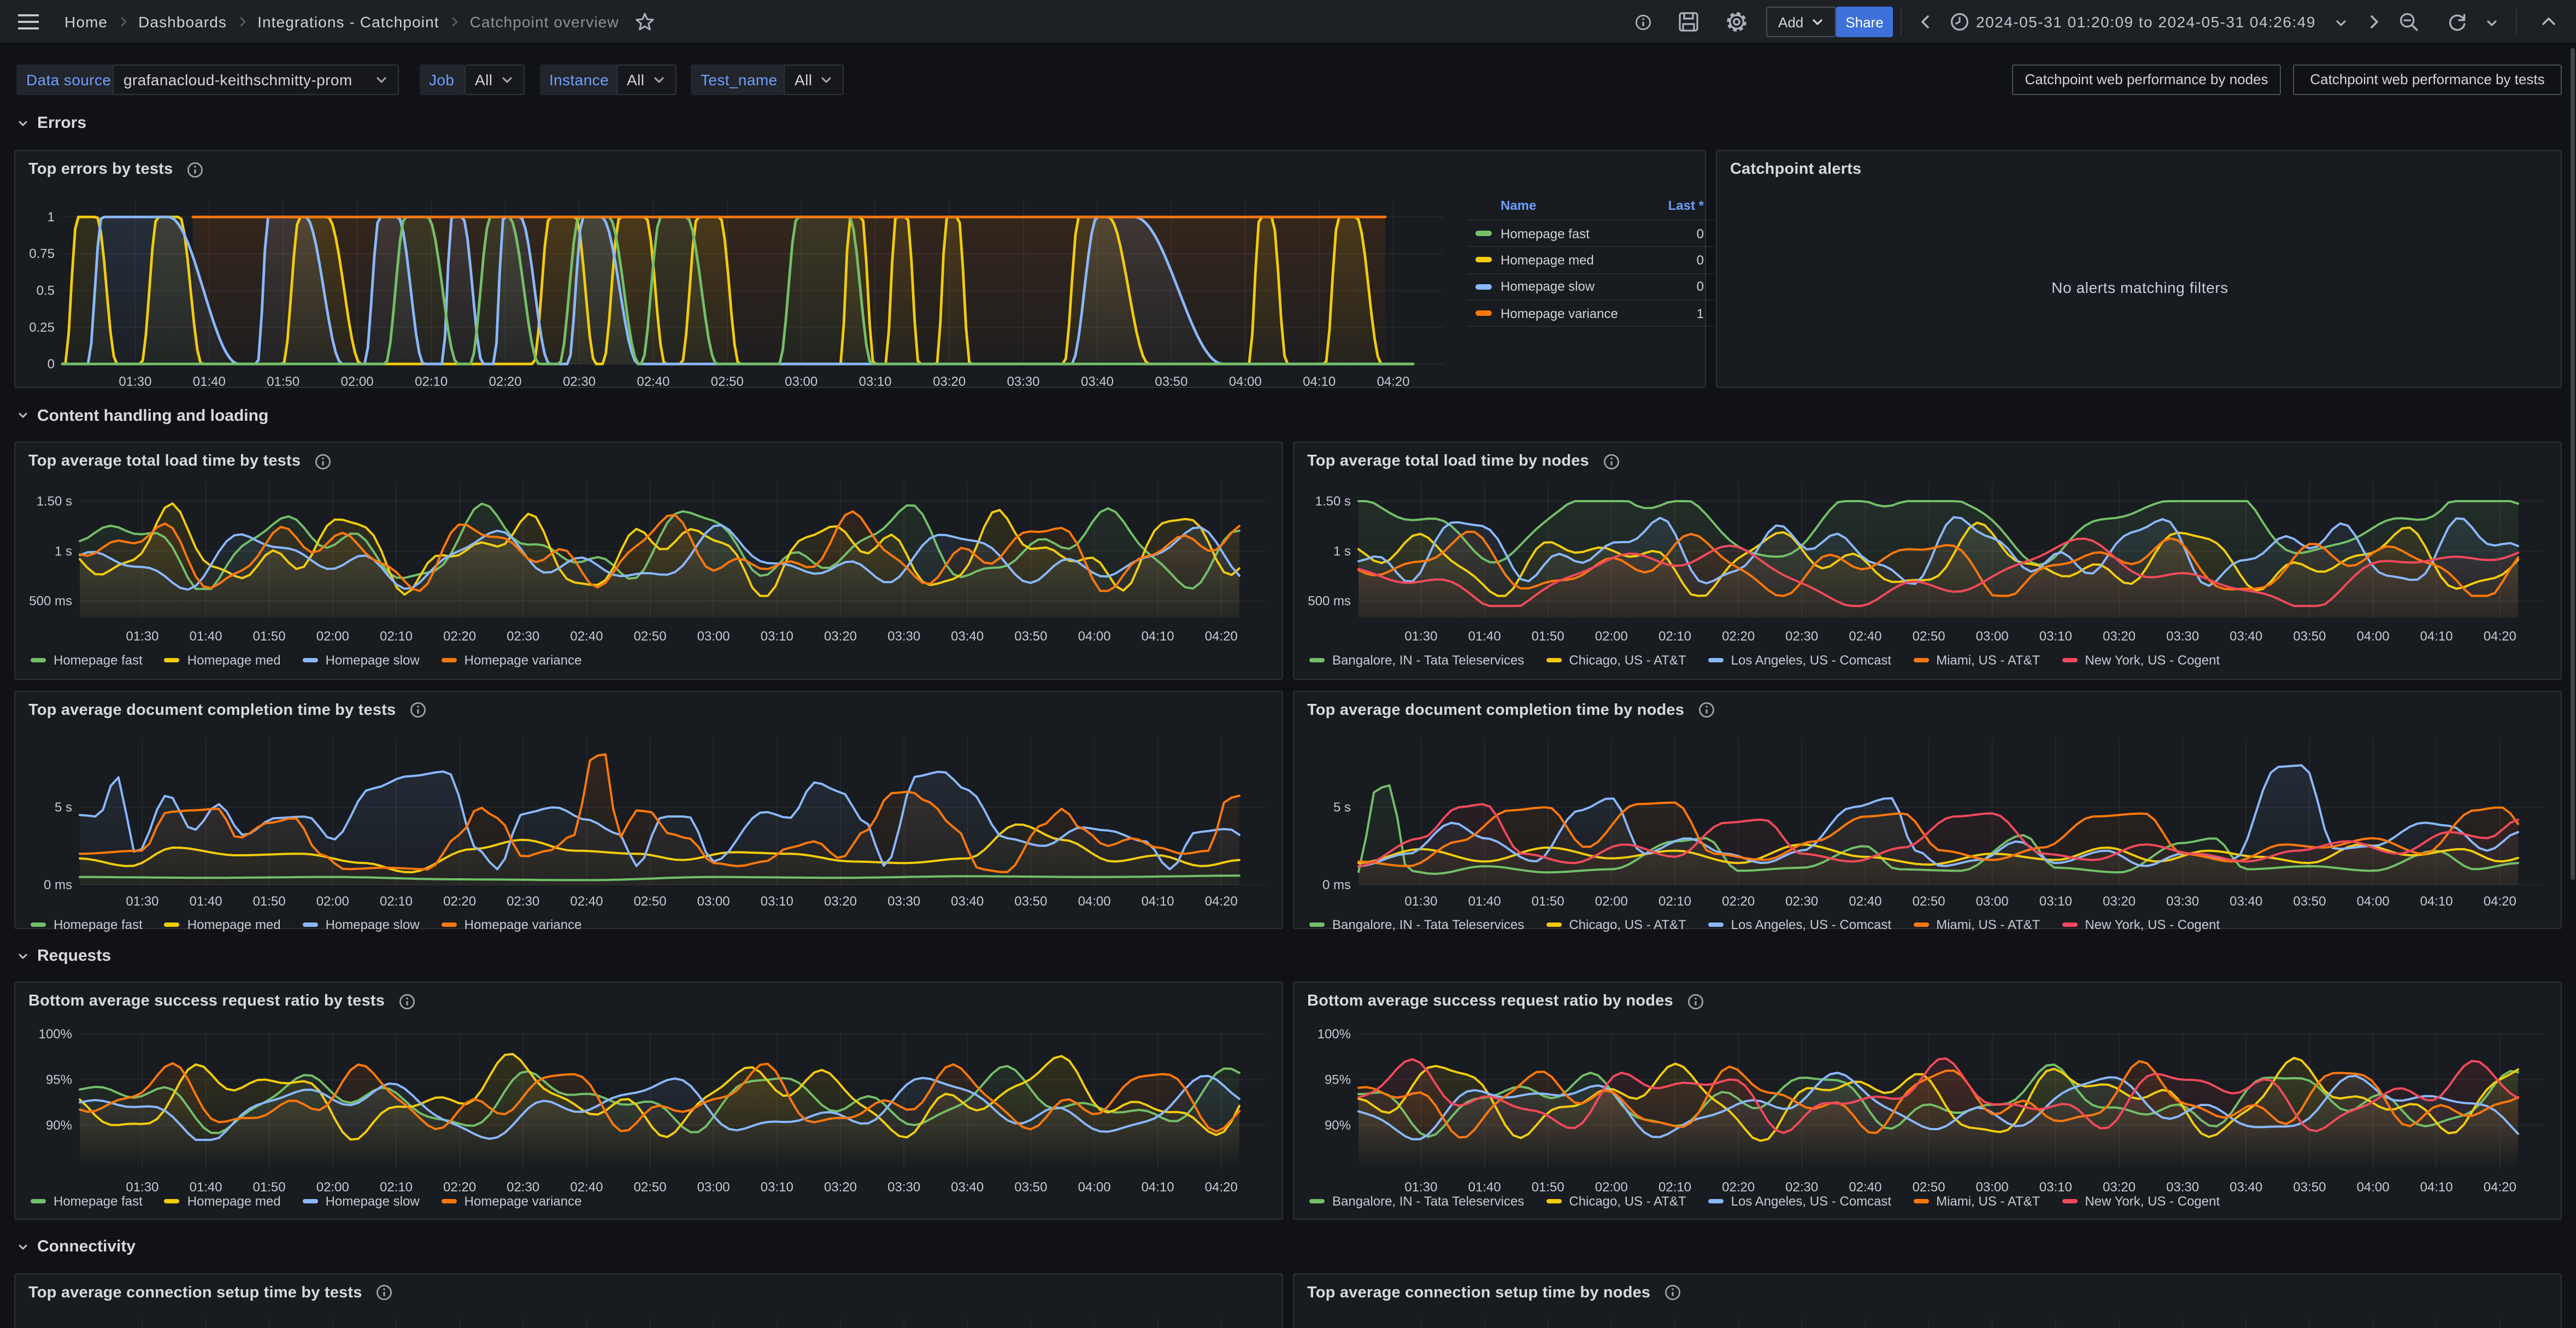 Image resolution: width=2576 pixels, height=1328 pixels. Describe the element at coordinates (46, 291) in the screenshot. I see `svg-text: 0.5` at that location.